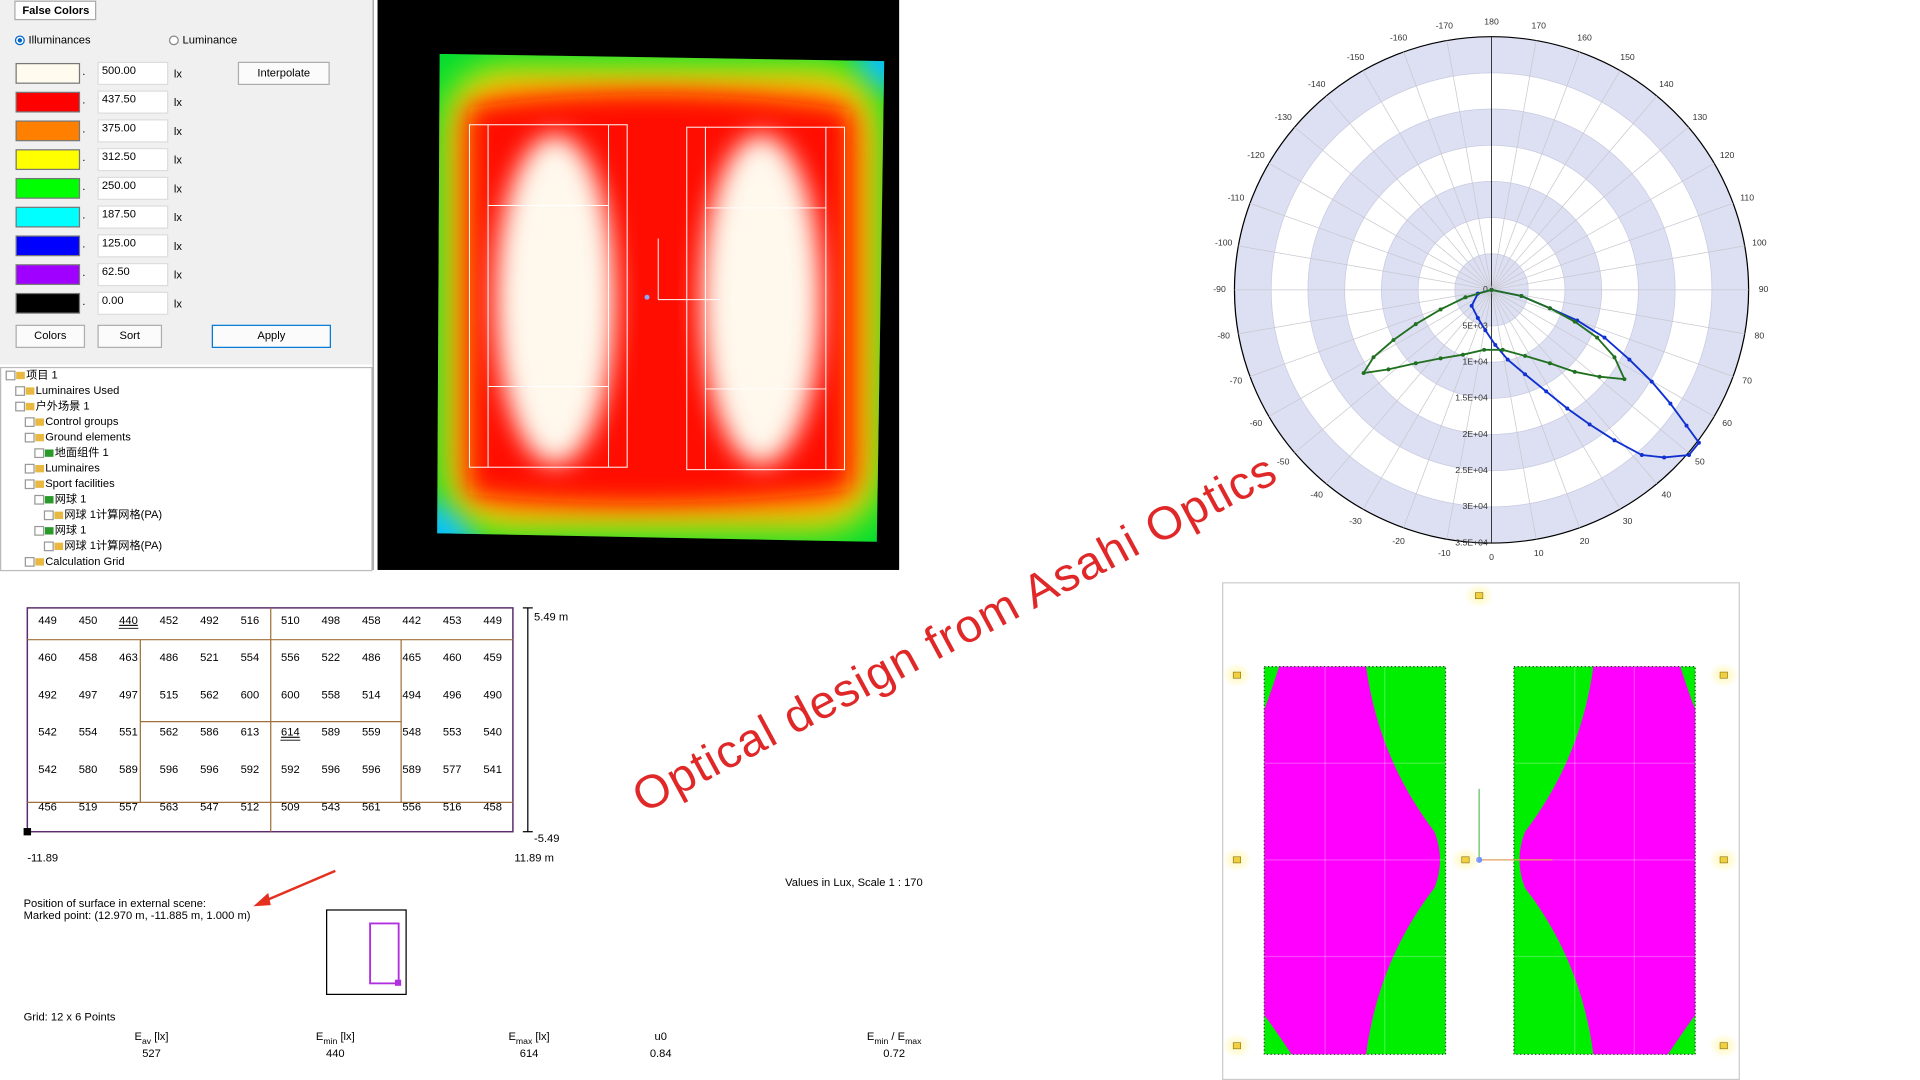  What do you see at coordinates (492, 621) in the screenshot?
I see `grid-value: 449` at bounding box center [492, 621].